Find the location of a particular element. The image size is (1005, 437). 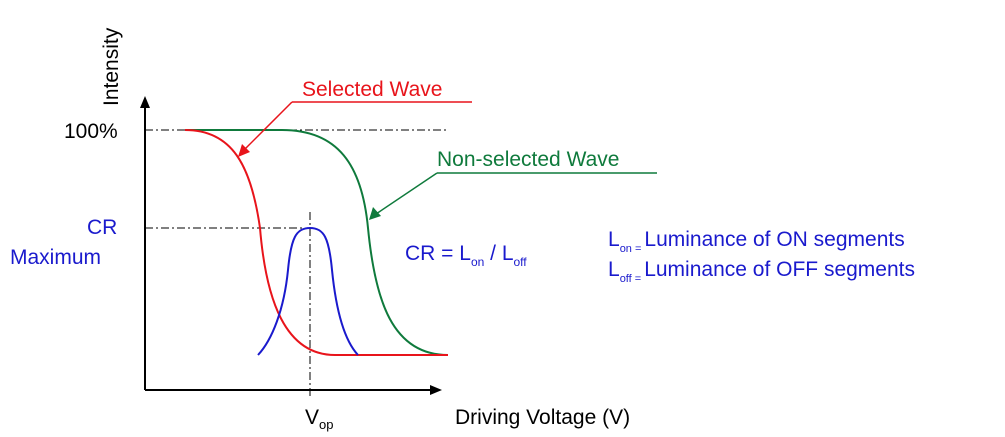

vop-sub: op is located at coordinates (326, 424).